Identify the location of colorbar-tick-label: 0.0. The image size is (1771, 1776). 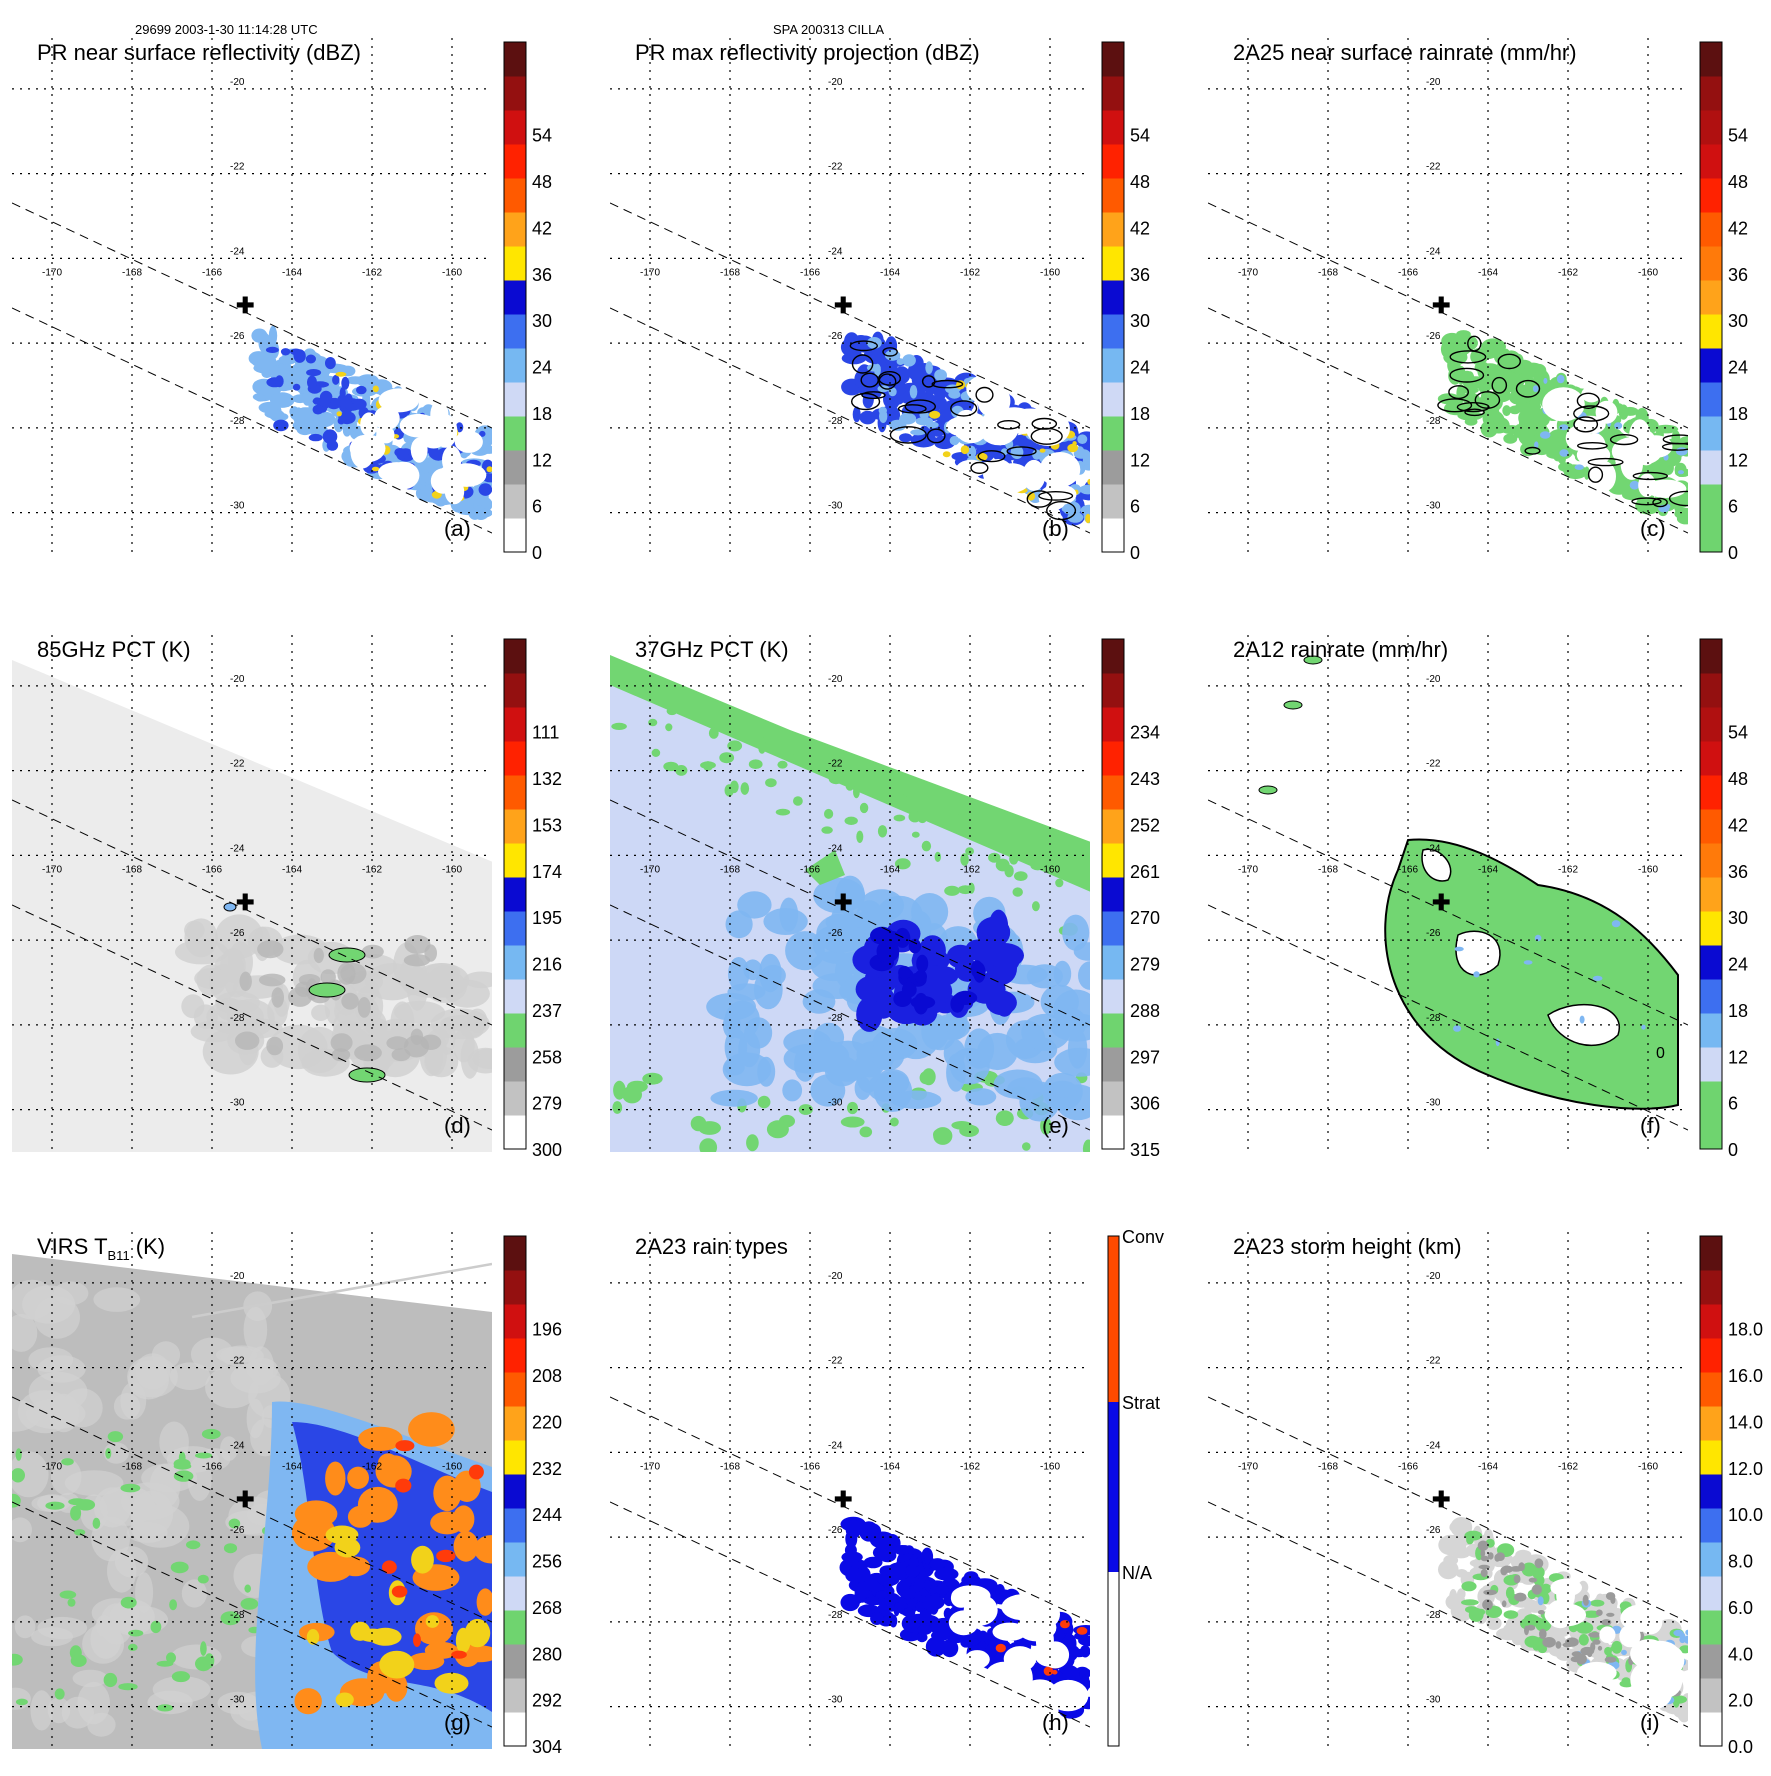
(1740, 1747).